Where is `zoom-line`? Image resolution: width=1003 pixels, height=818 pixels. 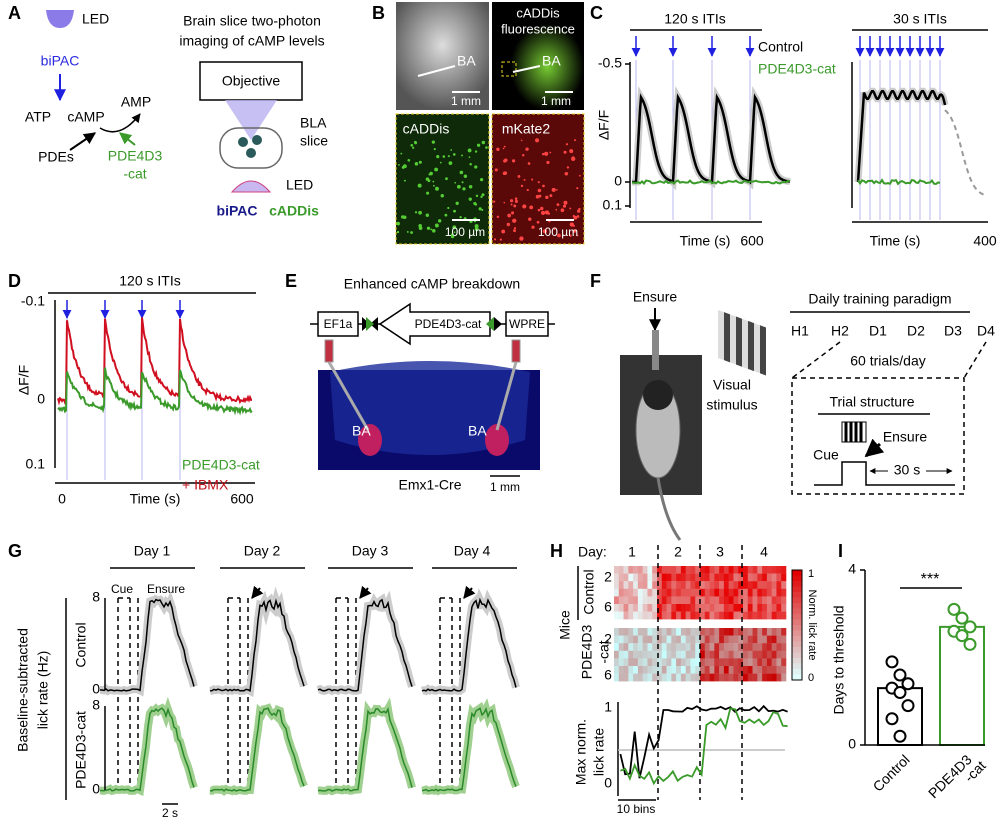
zoom-line is located at coordinates (975, 360).